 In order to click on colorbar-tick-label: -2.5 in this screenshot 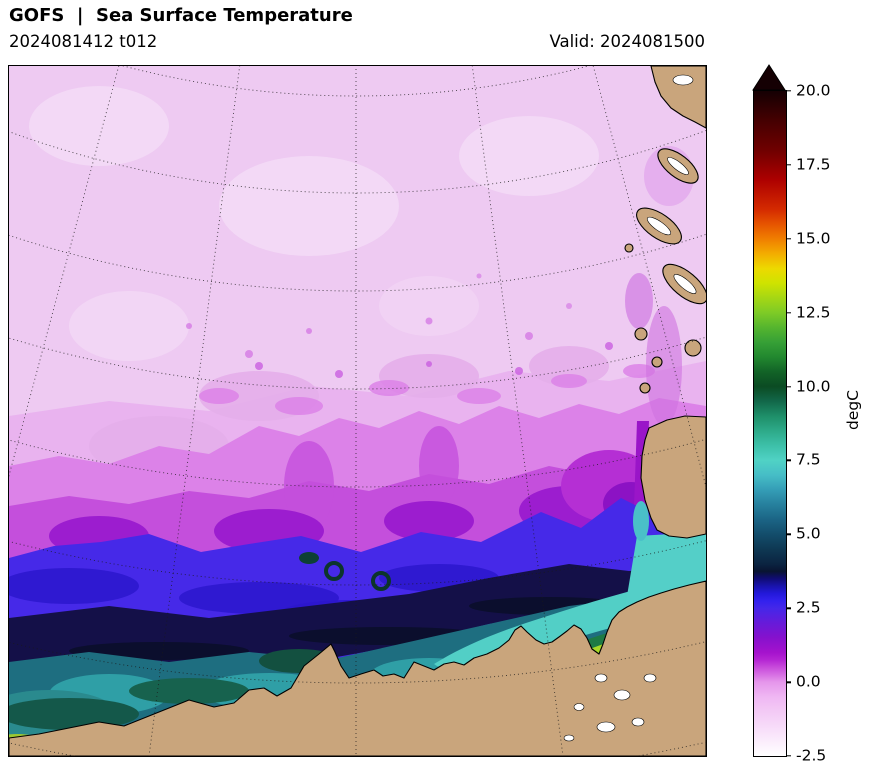, I will do `click(811, 755)`.